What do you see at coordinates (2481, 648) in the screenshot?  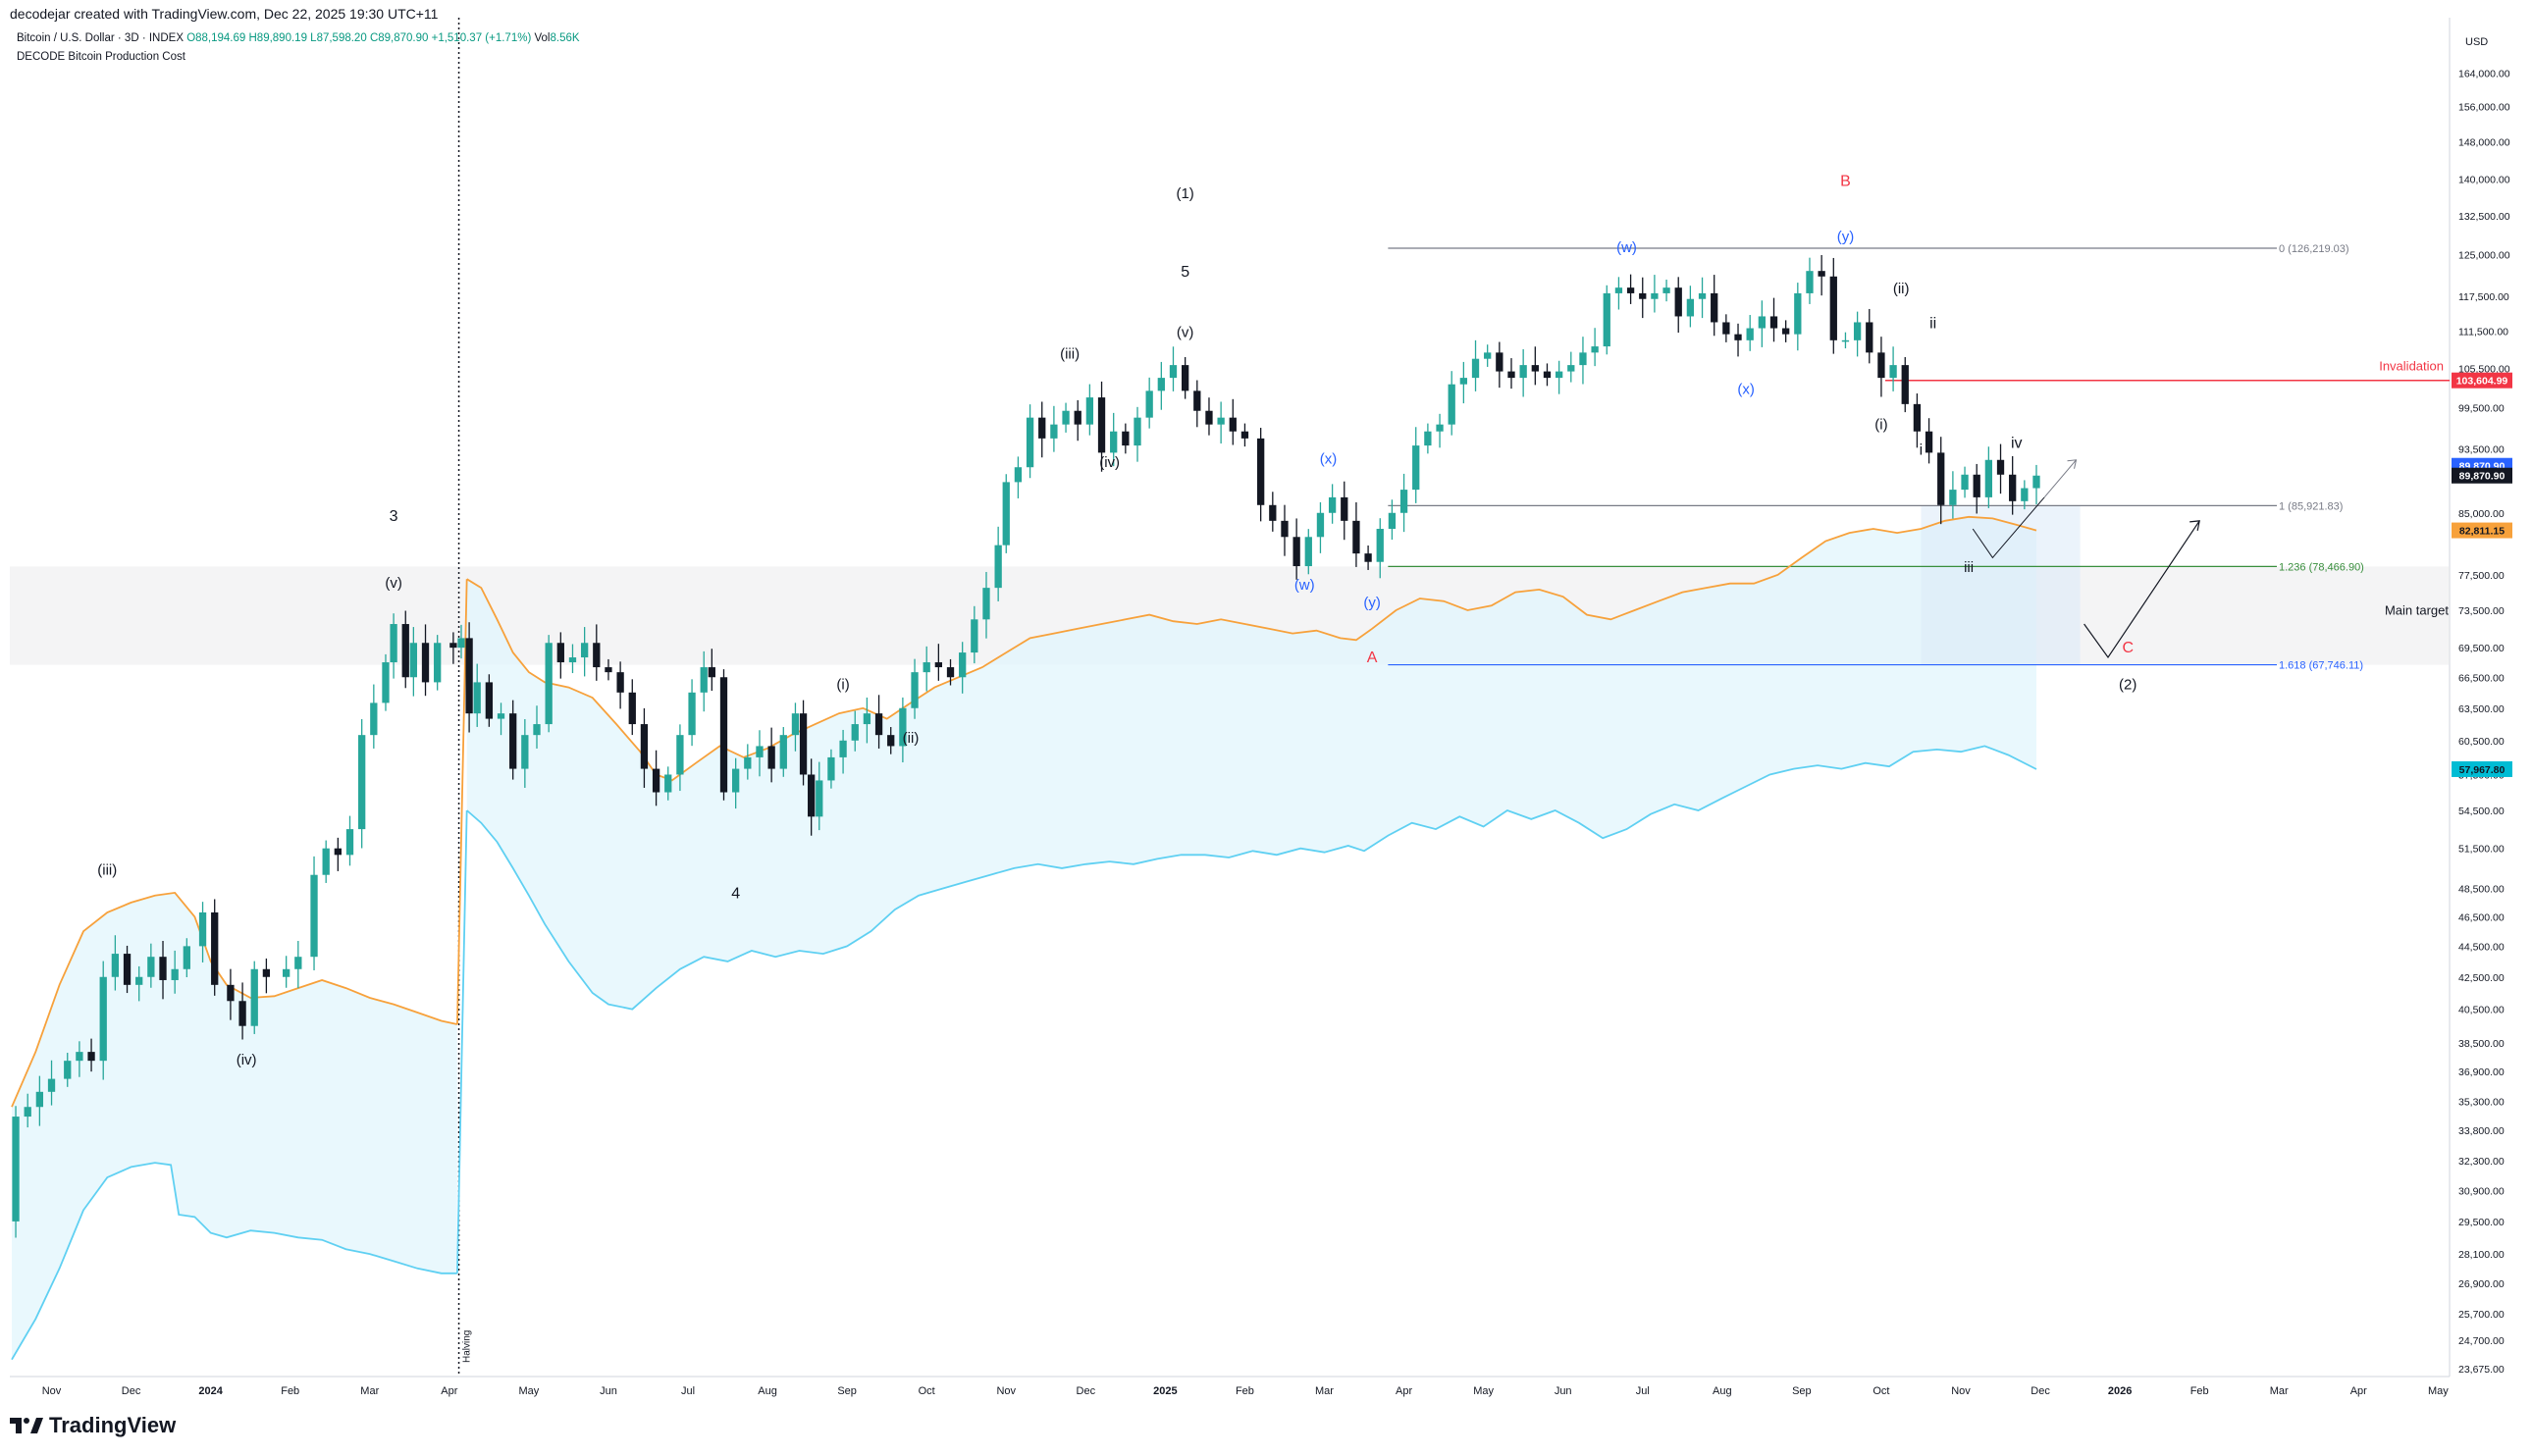 I see `y-tick-label: 69,500.00` at bounding box center [2481, 648].